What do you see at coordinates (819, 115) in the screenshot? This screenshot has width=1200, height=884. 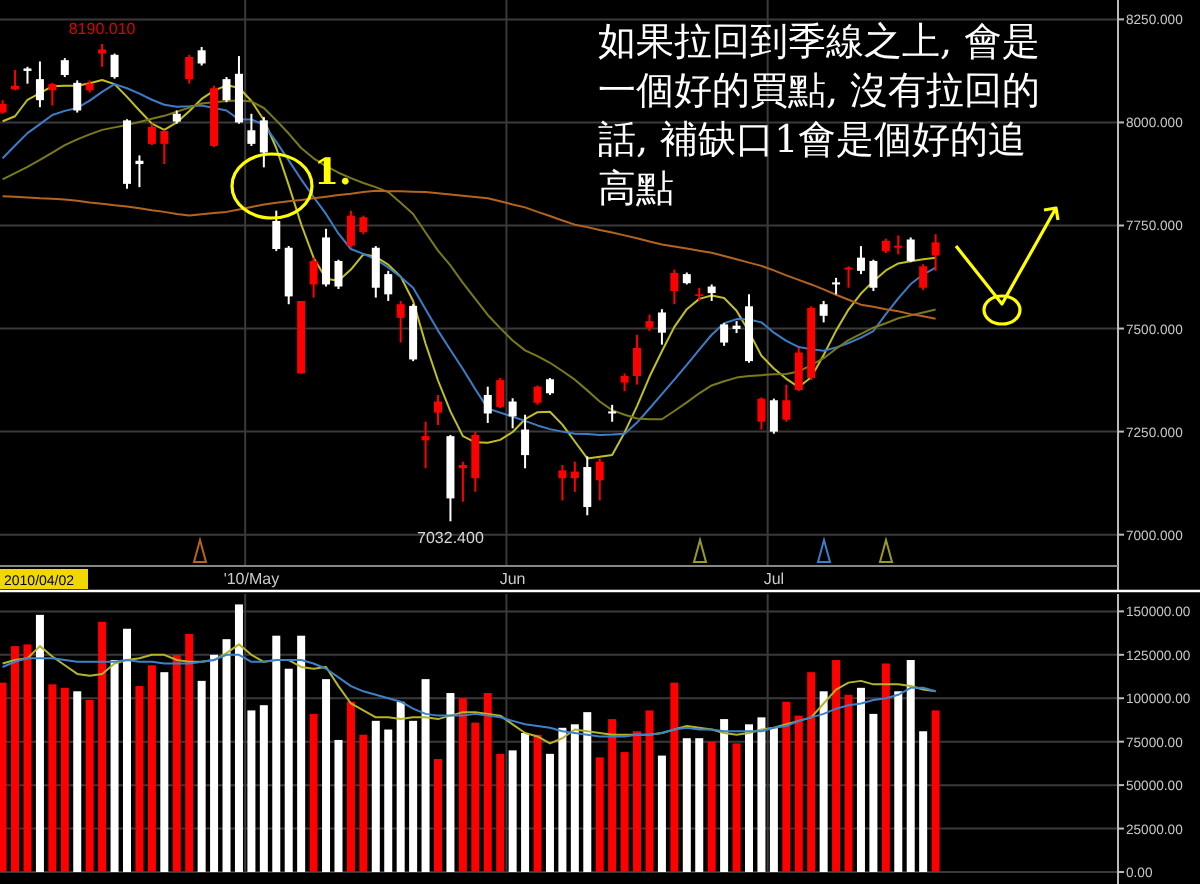 I see `annotation: 如果拉回到季線之上, 會是一個好的買點, 沒有拉回的話, 補缺口1會是個好的追高點` at bounding box center [819, 115].